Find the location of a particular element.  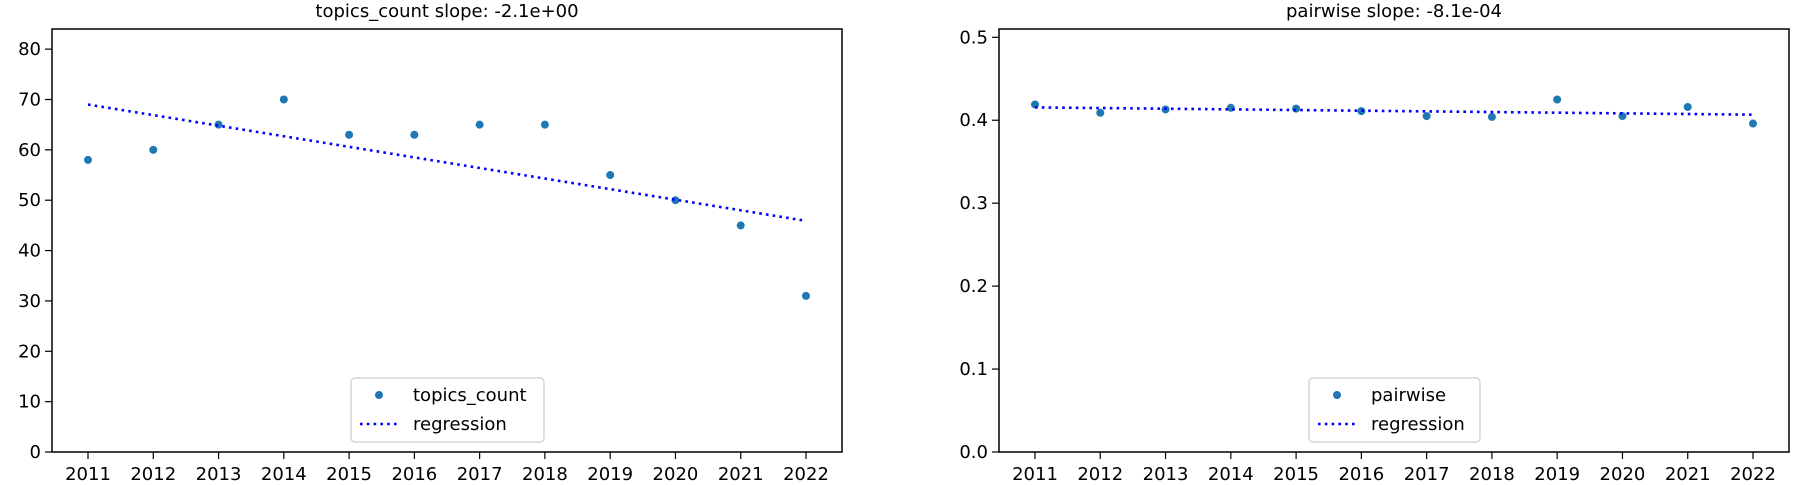

y-tick-label: 0 is located at coordinates (35, 452).